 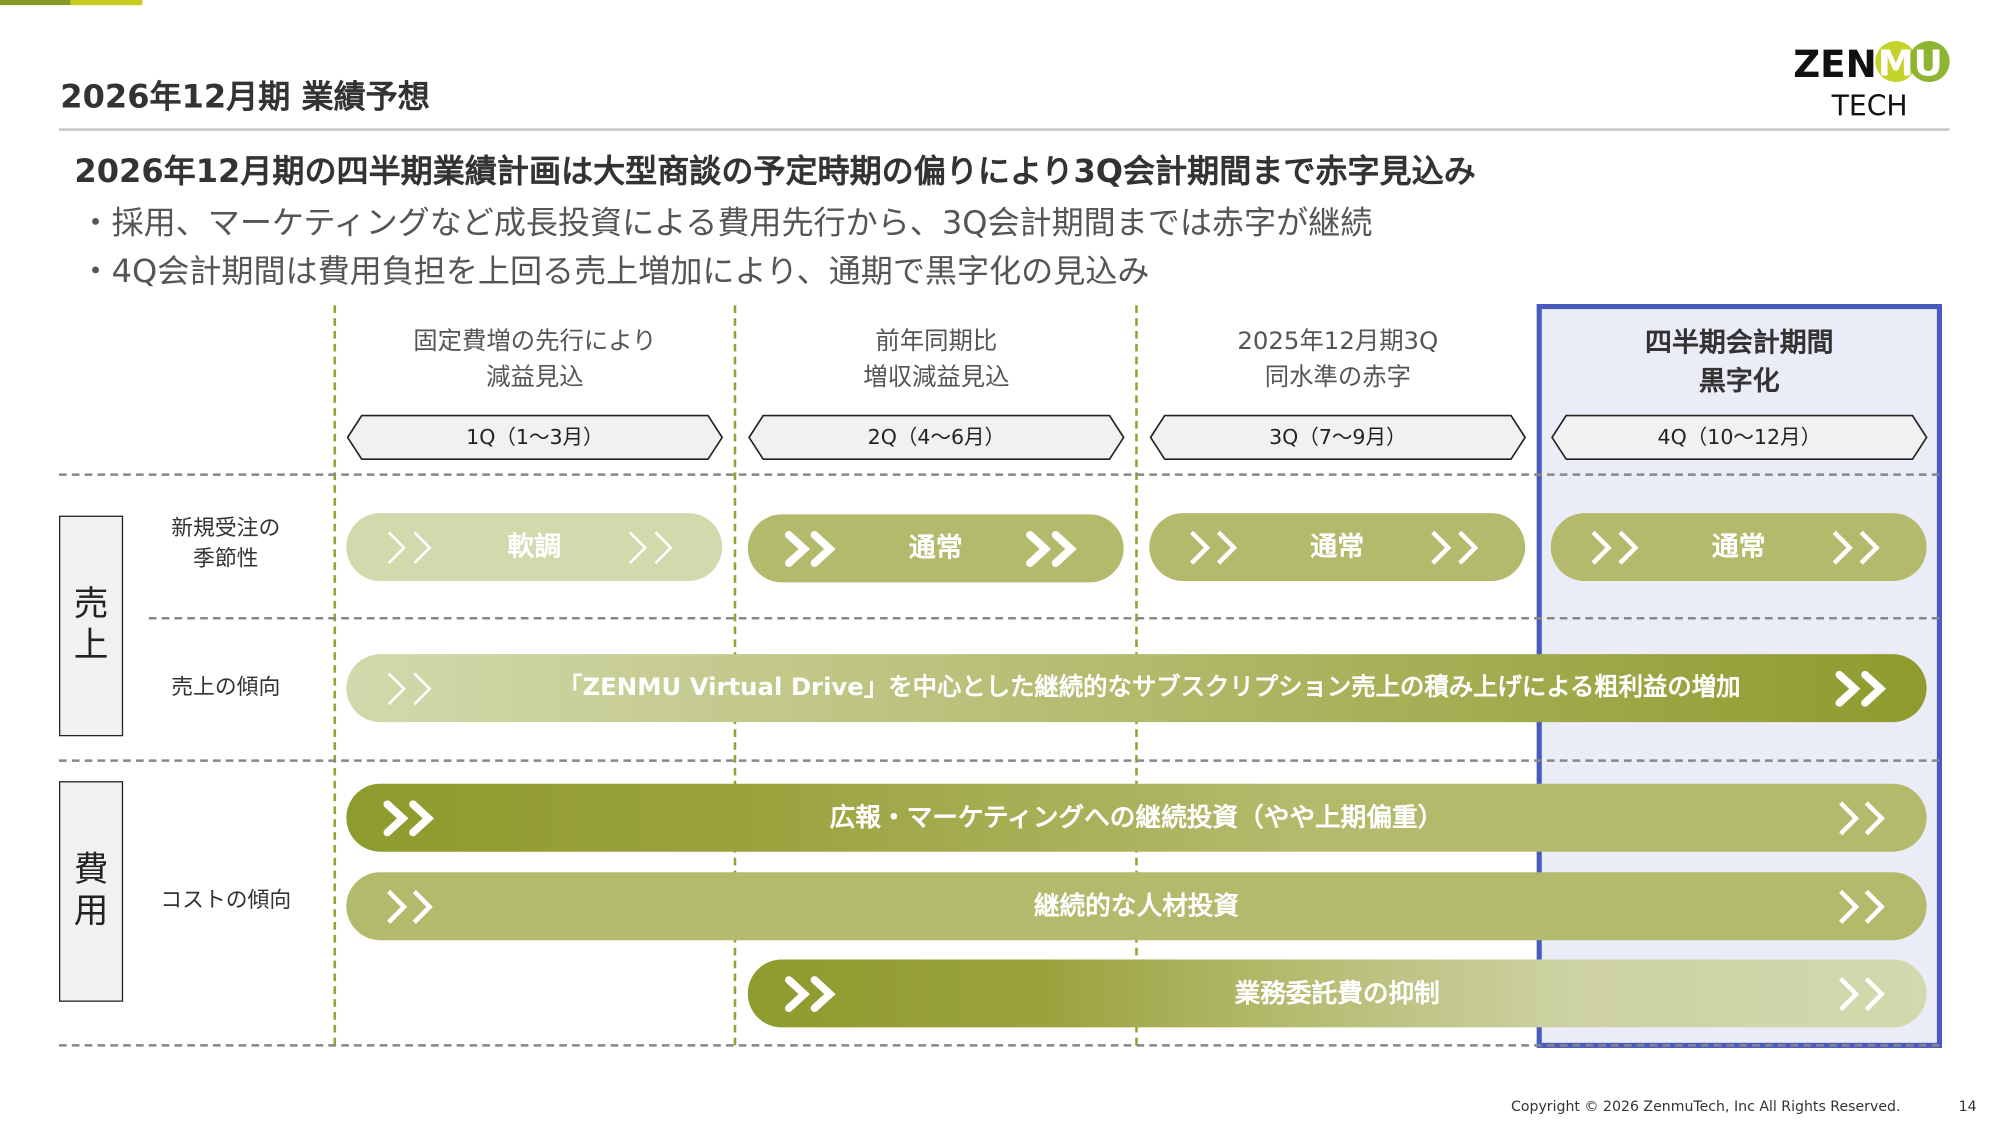 I want to click on seasonality-bar-q1: 軟調, so click(x=534, y=547).